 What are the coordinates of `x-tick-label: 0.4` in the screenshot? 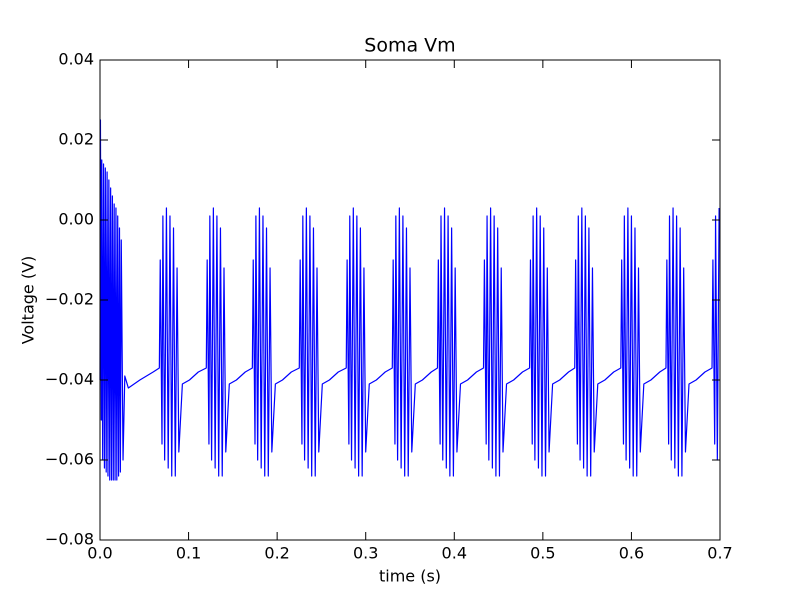 It's located at (454, 553).